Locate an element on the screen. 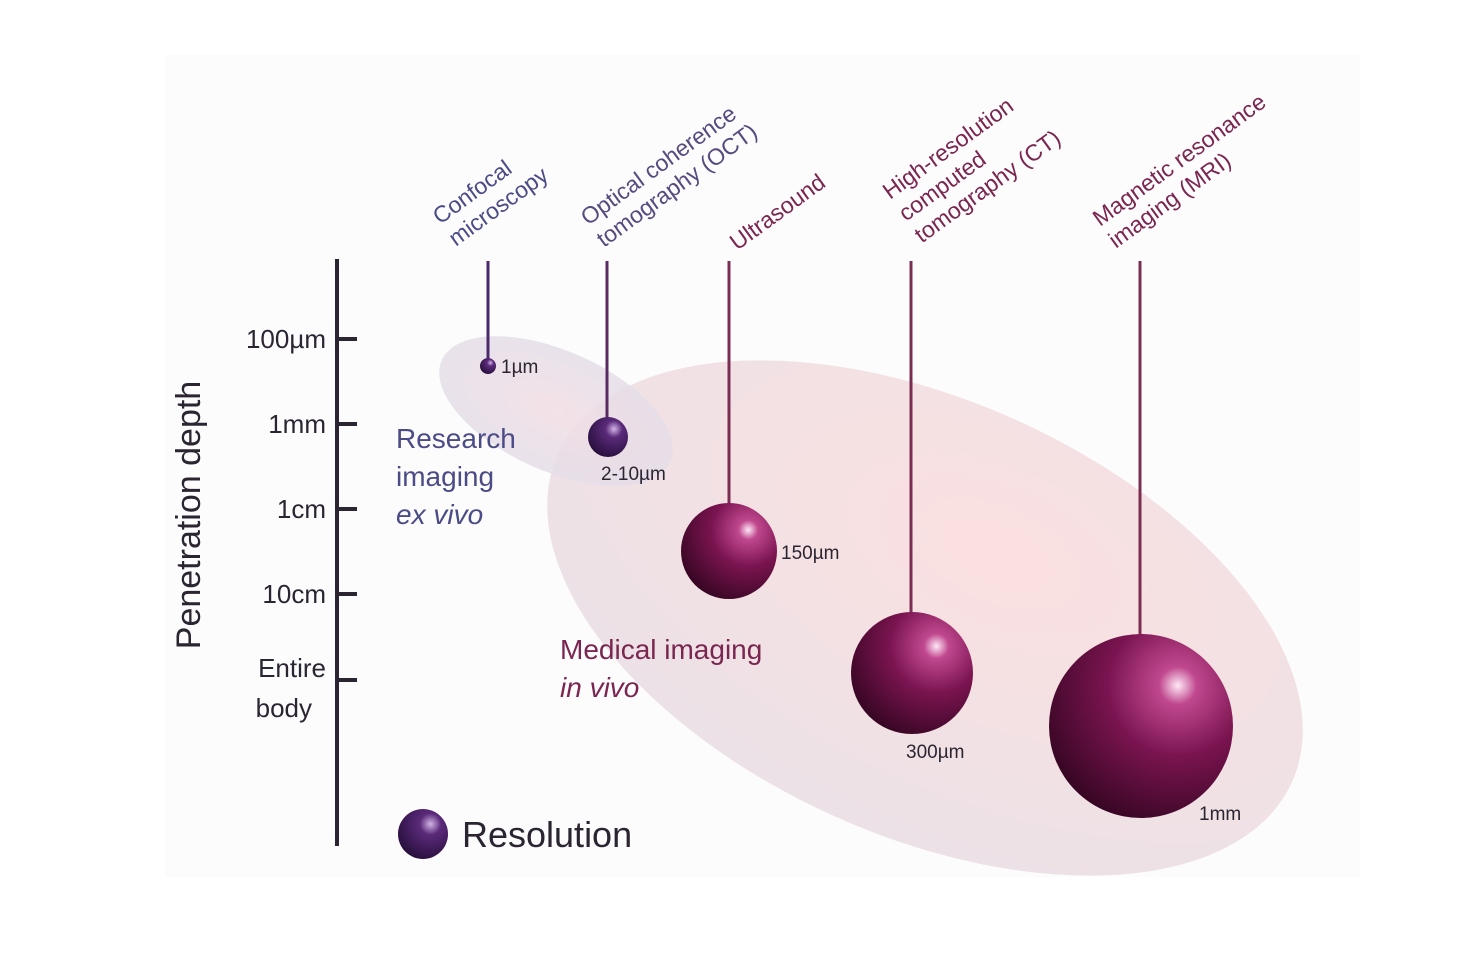 The image size is (1464, 980). sphere-confocal is located at coordinates (488, 366).